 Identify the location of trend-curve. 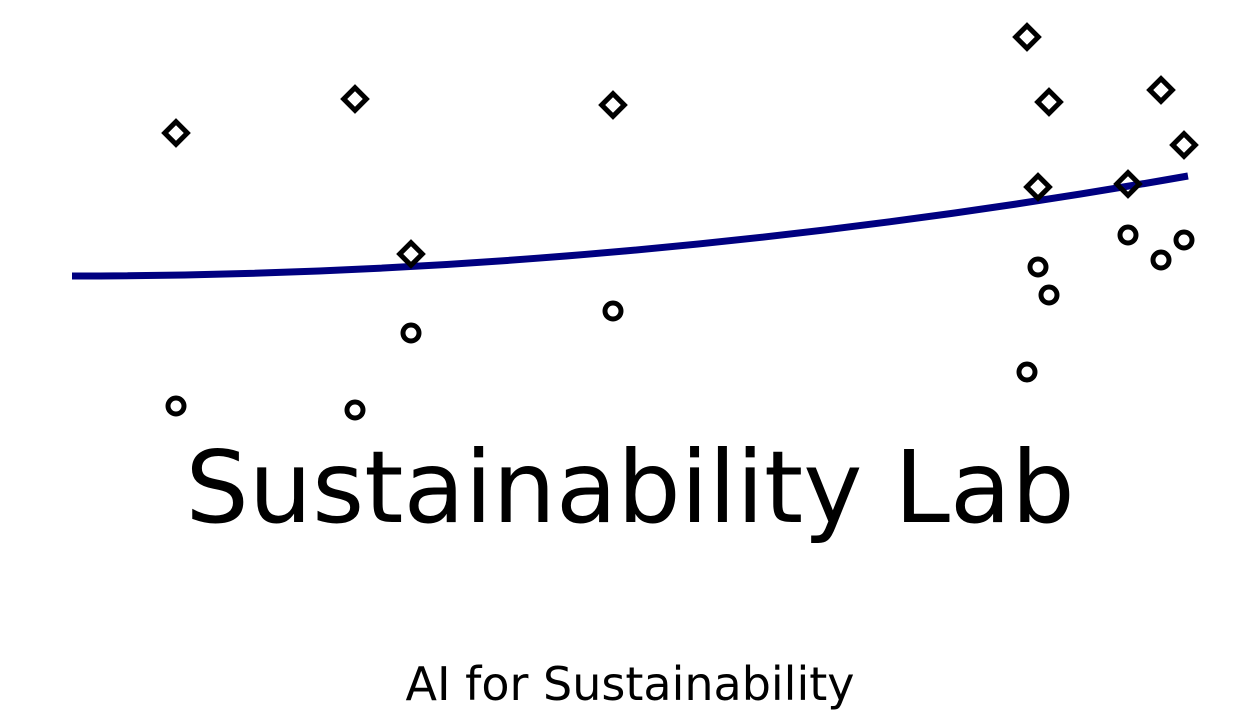
(630, 226).